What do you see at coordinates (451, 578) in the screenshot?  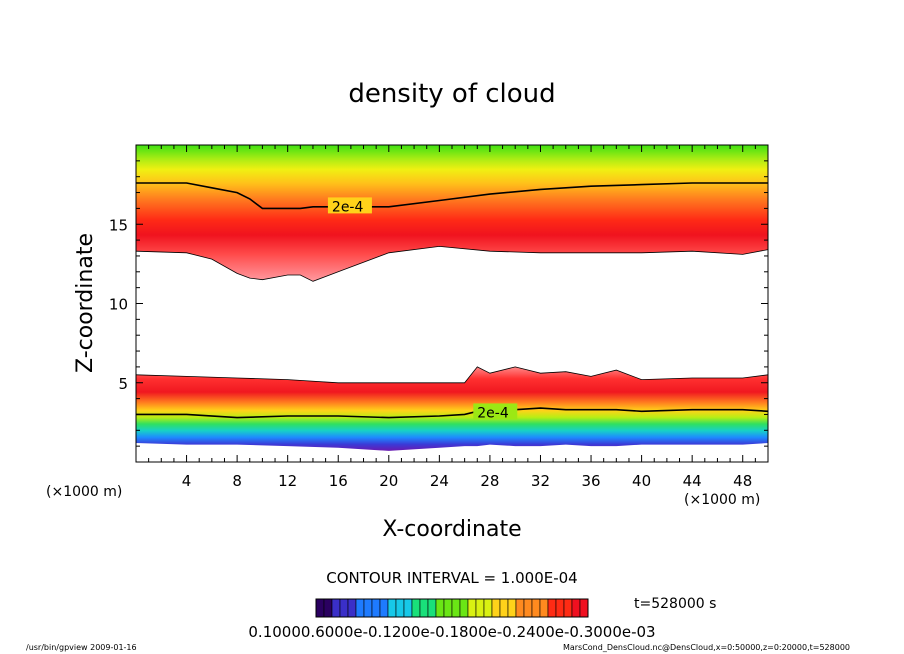 I see `contour-interval: CONTOUR INTERVAL = 1.000E-04` at bounding box center [451, 578].